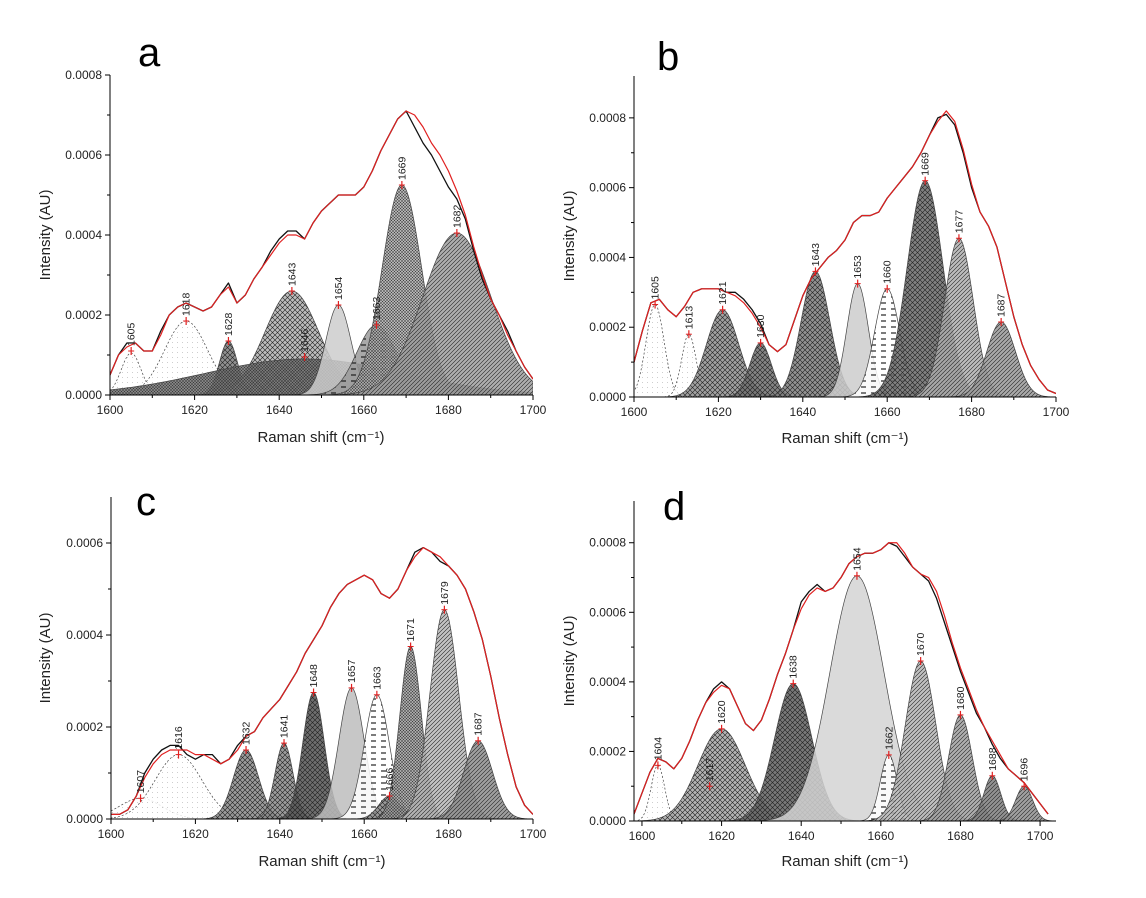 Image resolution: width=1146 pixels, height=898 pixels. I want to click on peak-label-1617: 1617, so click(710, 770).